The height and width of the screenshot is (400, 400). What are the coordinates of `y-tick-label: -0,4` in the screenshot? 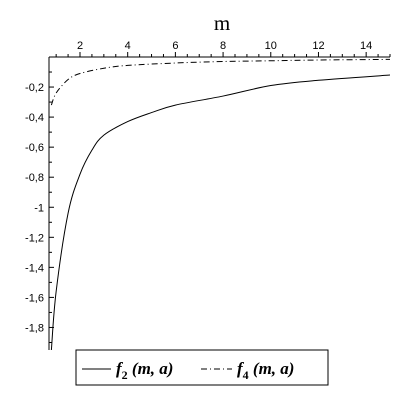 It's located at (34, 118).